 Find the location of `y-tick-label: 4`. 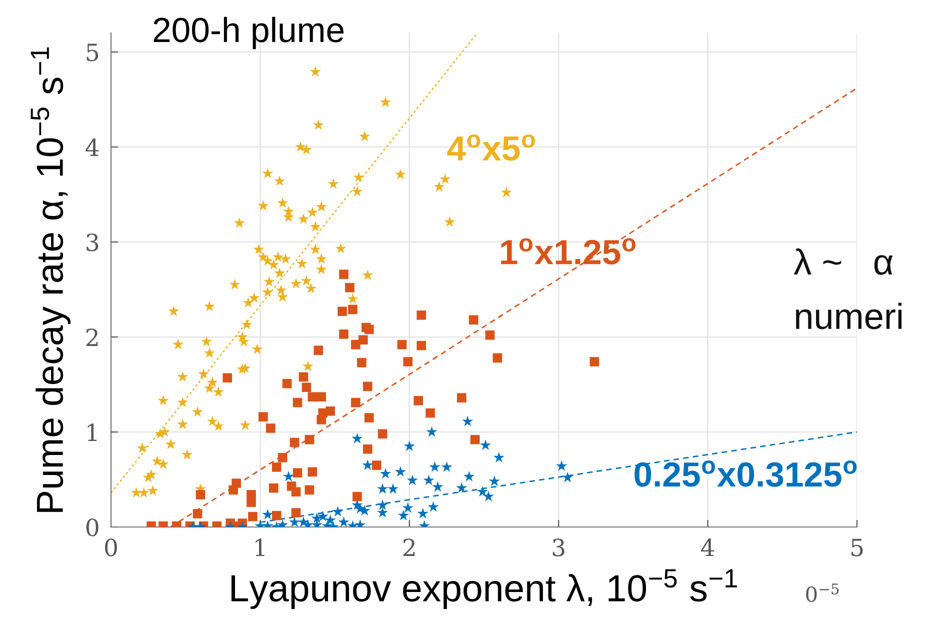

y-tick-label: 4 is located at coordinates (92, 147).